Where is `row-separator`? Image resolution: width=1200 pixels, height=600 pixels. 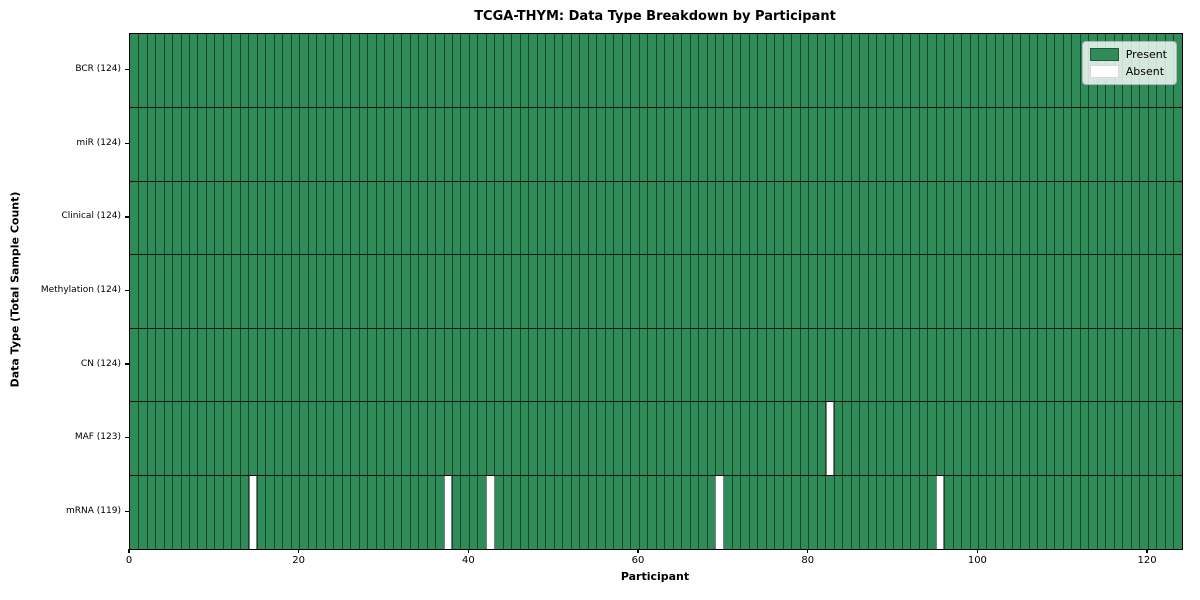 row-separator is located at coordinates (656, 255).